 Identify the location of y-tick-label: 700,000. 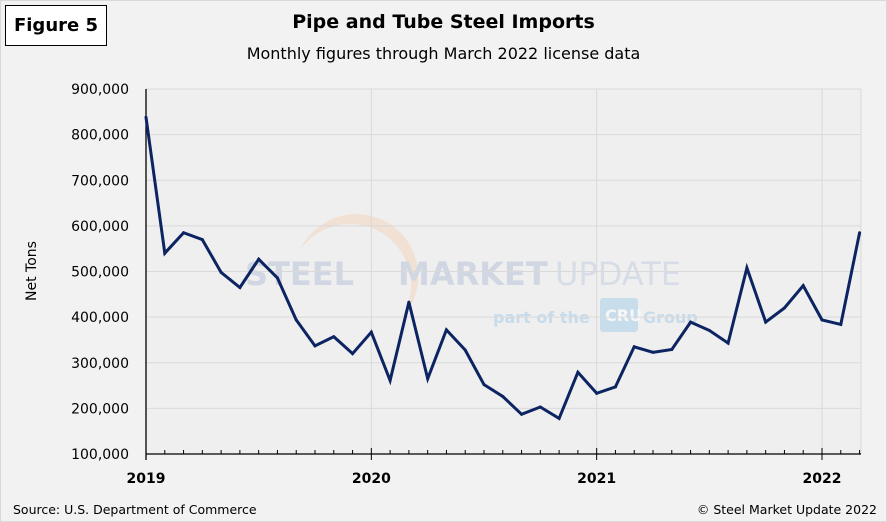
(100, 181).